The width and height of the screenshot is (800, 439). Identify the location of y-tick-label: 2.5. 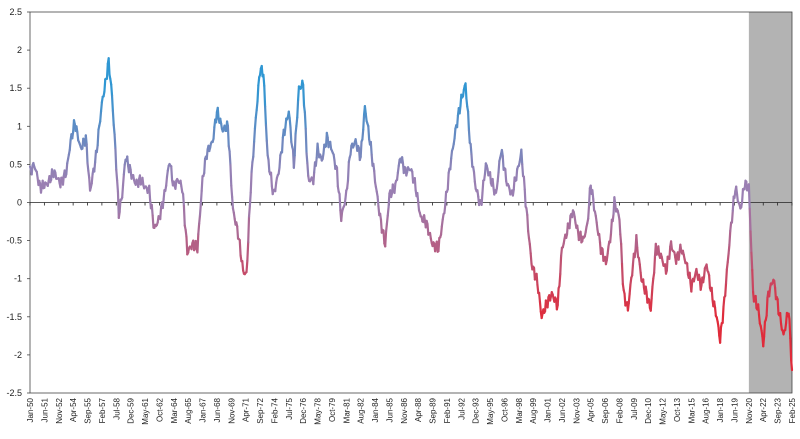
(15, 12).